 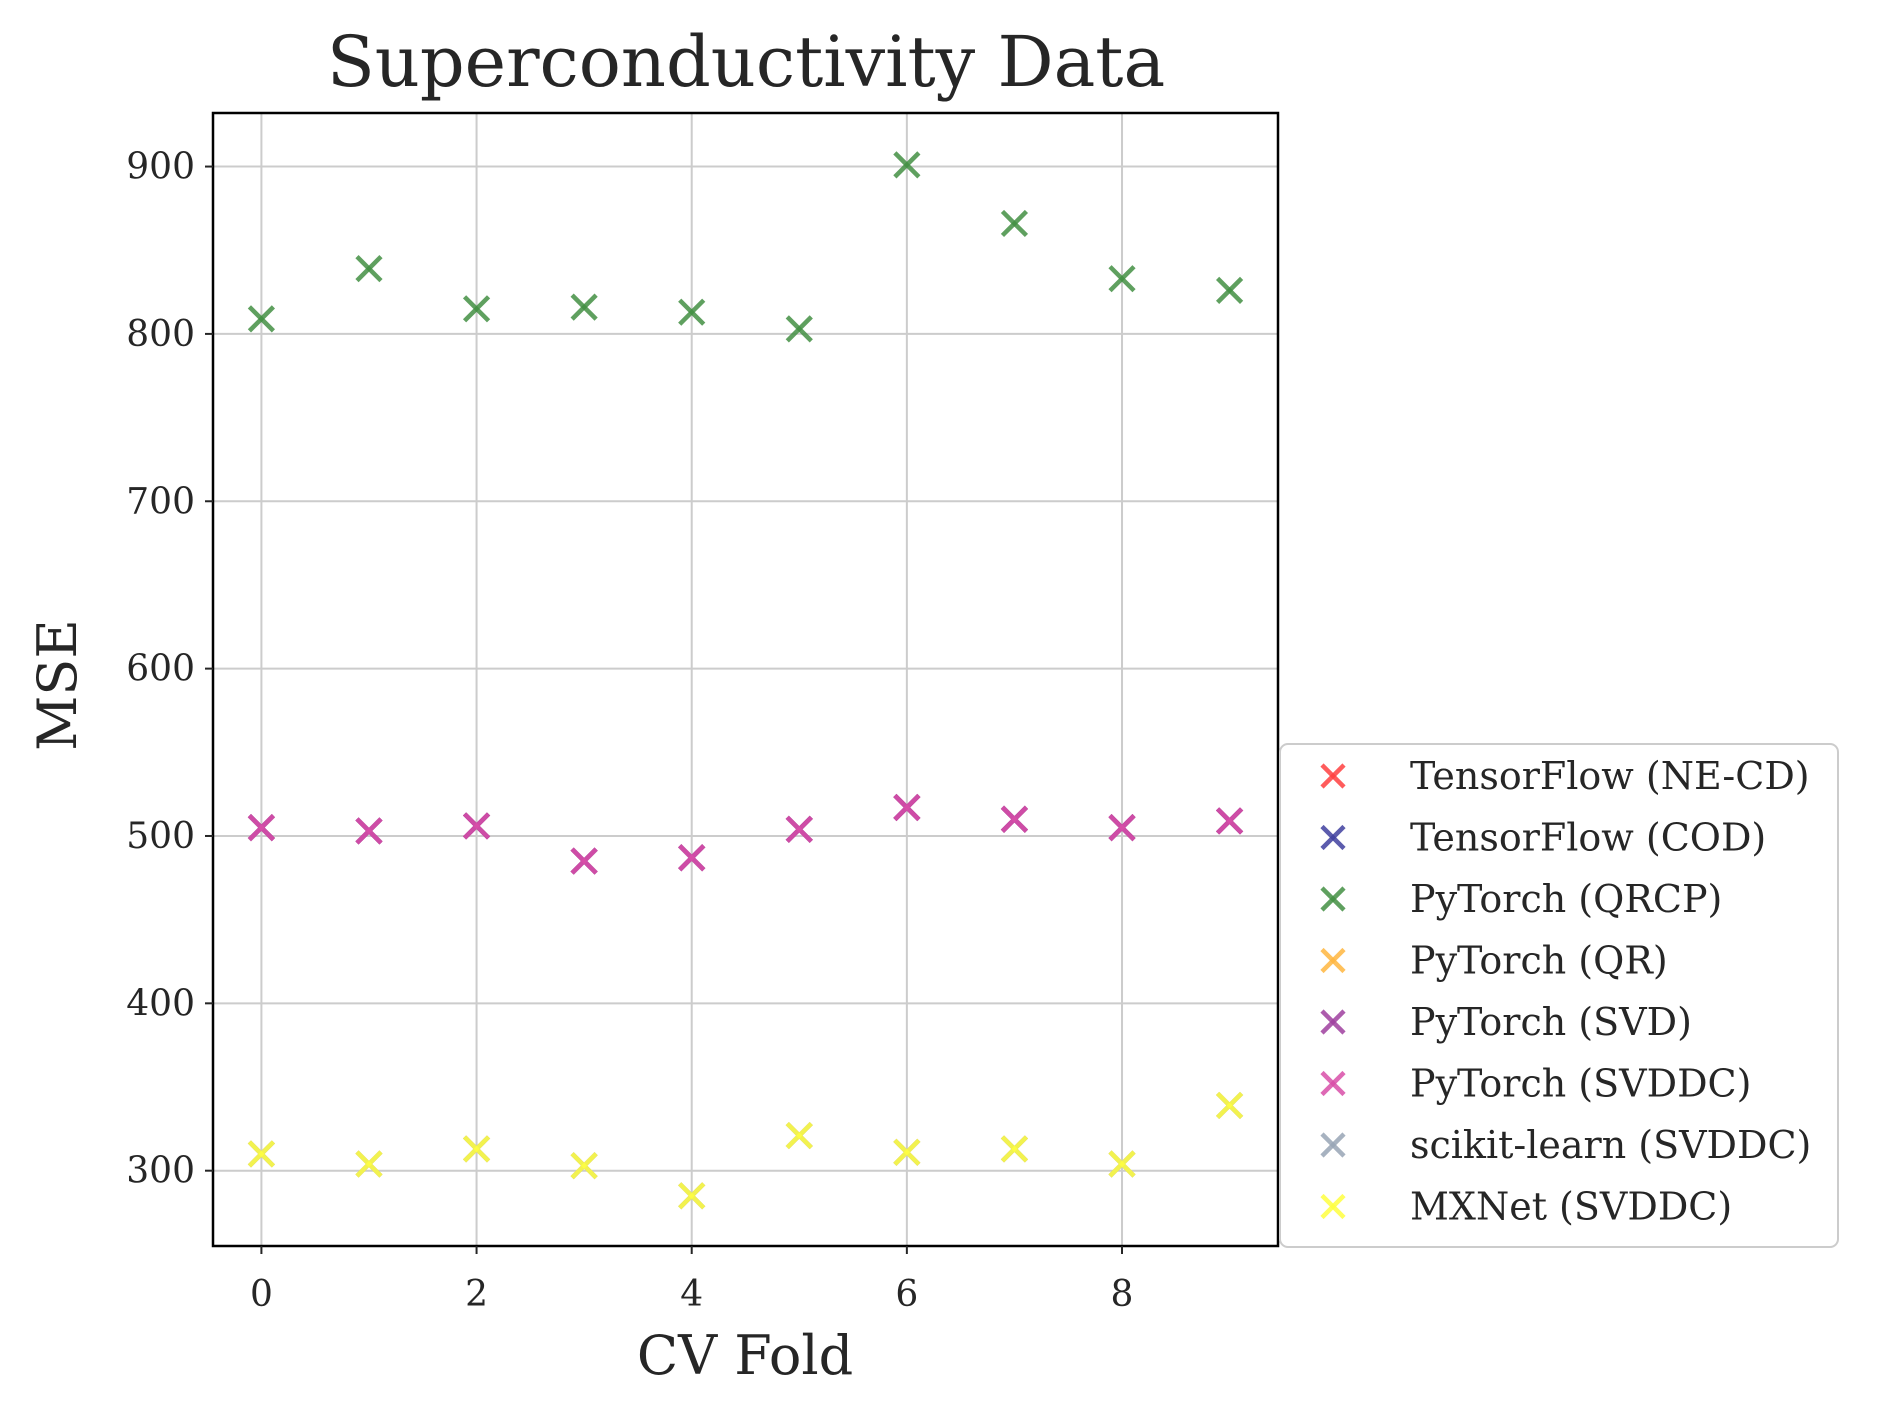 What do you see at coordinates (261, 1294) in the screenshot?
I see `x-tick-label: 0` at bounding box center [261, 1294].